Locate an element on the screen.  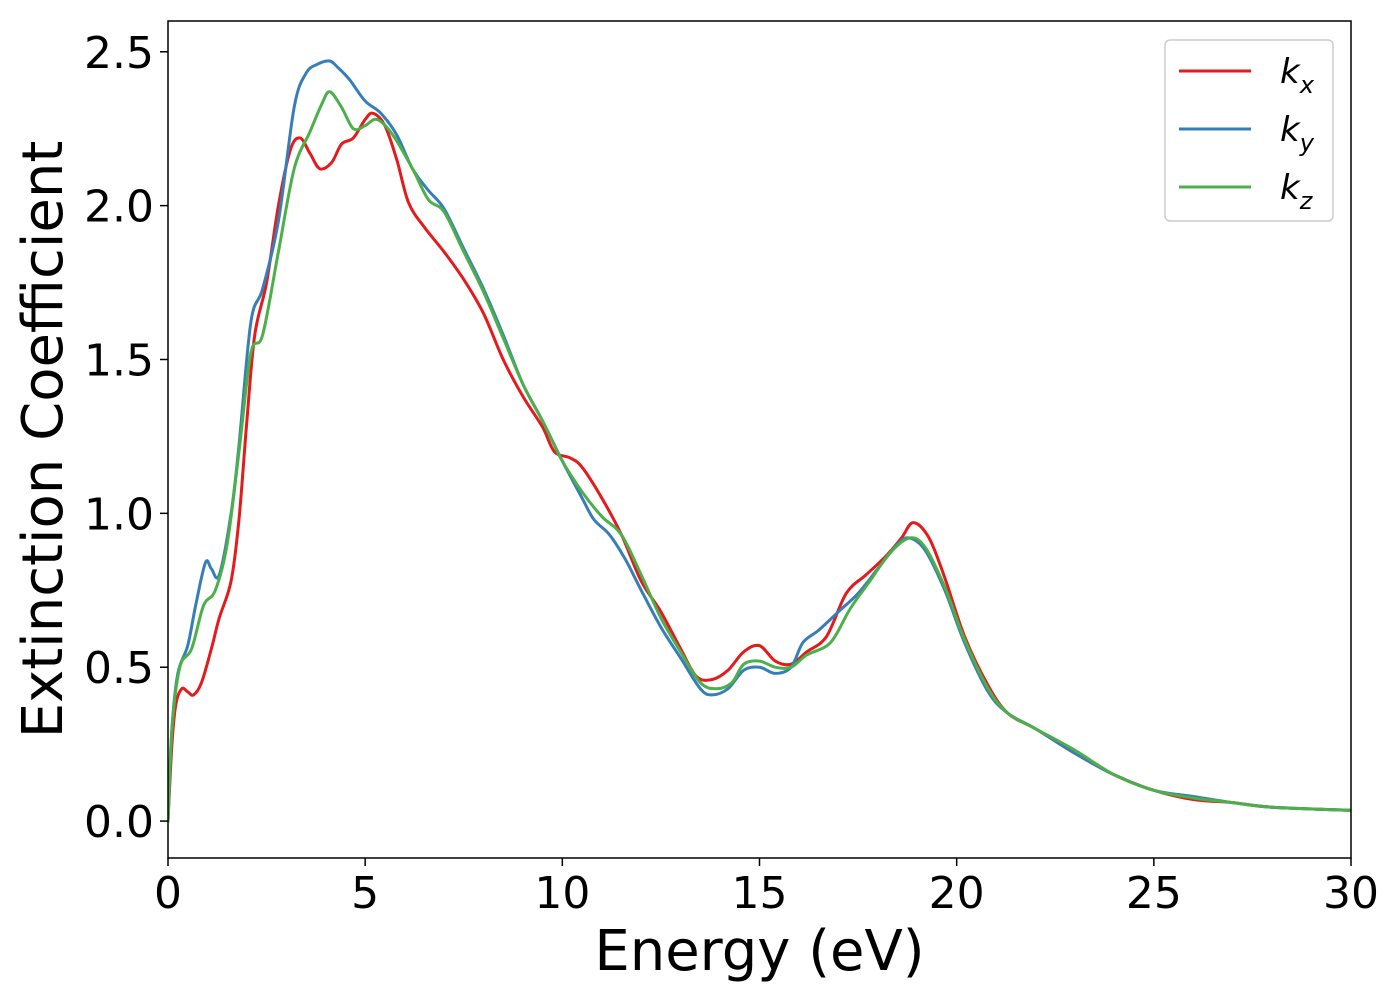
x-tick-label: 20 is located at coordinates (957, 893).